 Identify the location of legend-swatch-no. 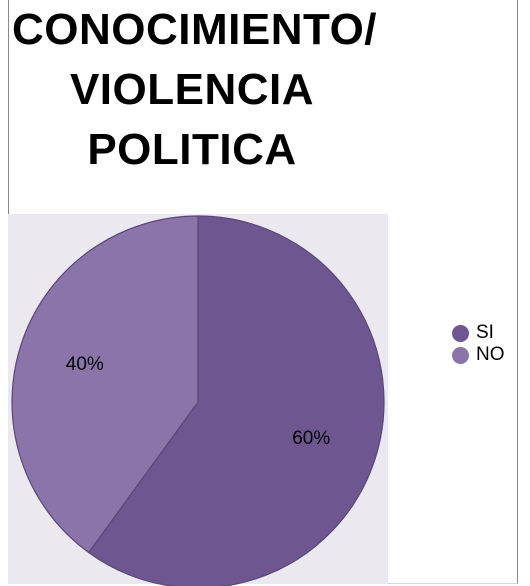
(460, 355).